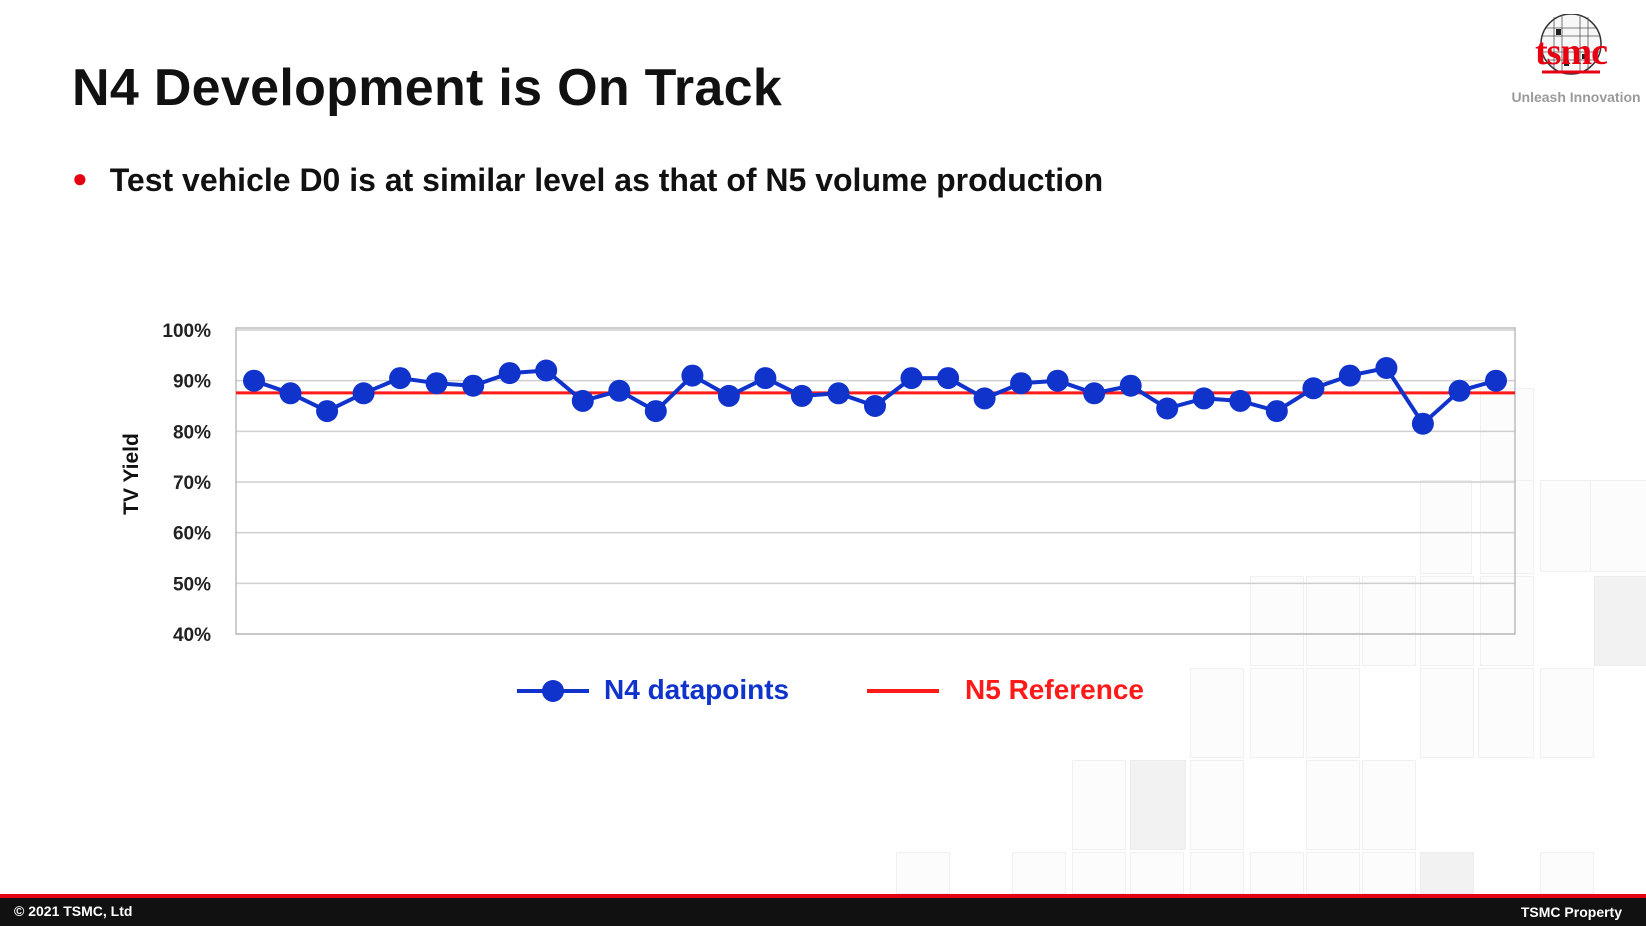  I want to click on y-axis-ticks: 100% 90% 80% 70% 60% 50% 40%, so click(186, 483).